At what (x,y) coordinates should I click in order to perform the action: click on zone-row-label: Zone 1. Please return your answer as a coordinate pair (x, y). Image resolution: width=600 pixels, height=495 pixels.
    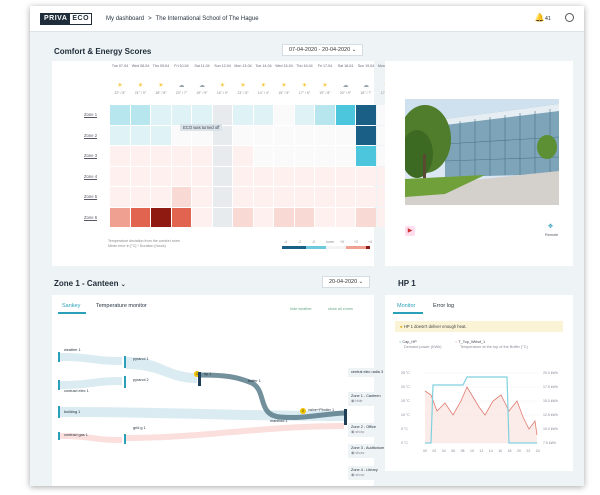
    Looking at the image, I should click on (91, 114).